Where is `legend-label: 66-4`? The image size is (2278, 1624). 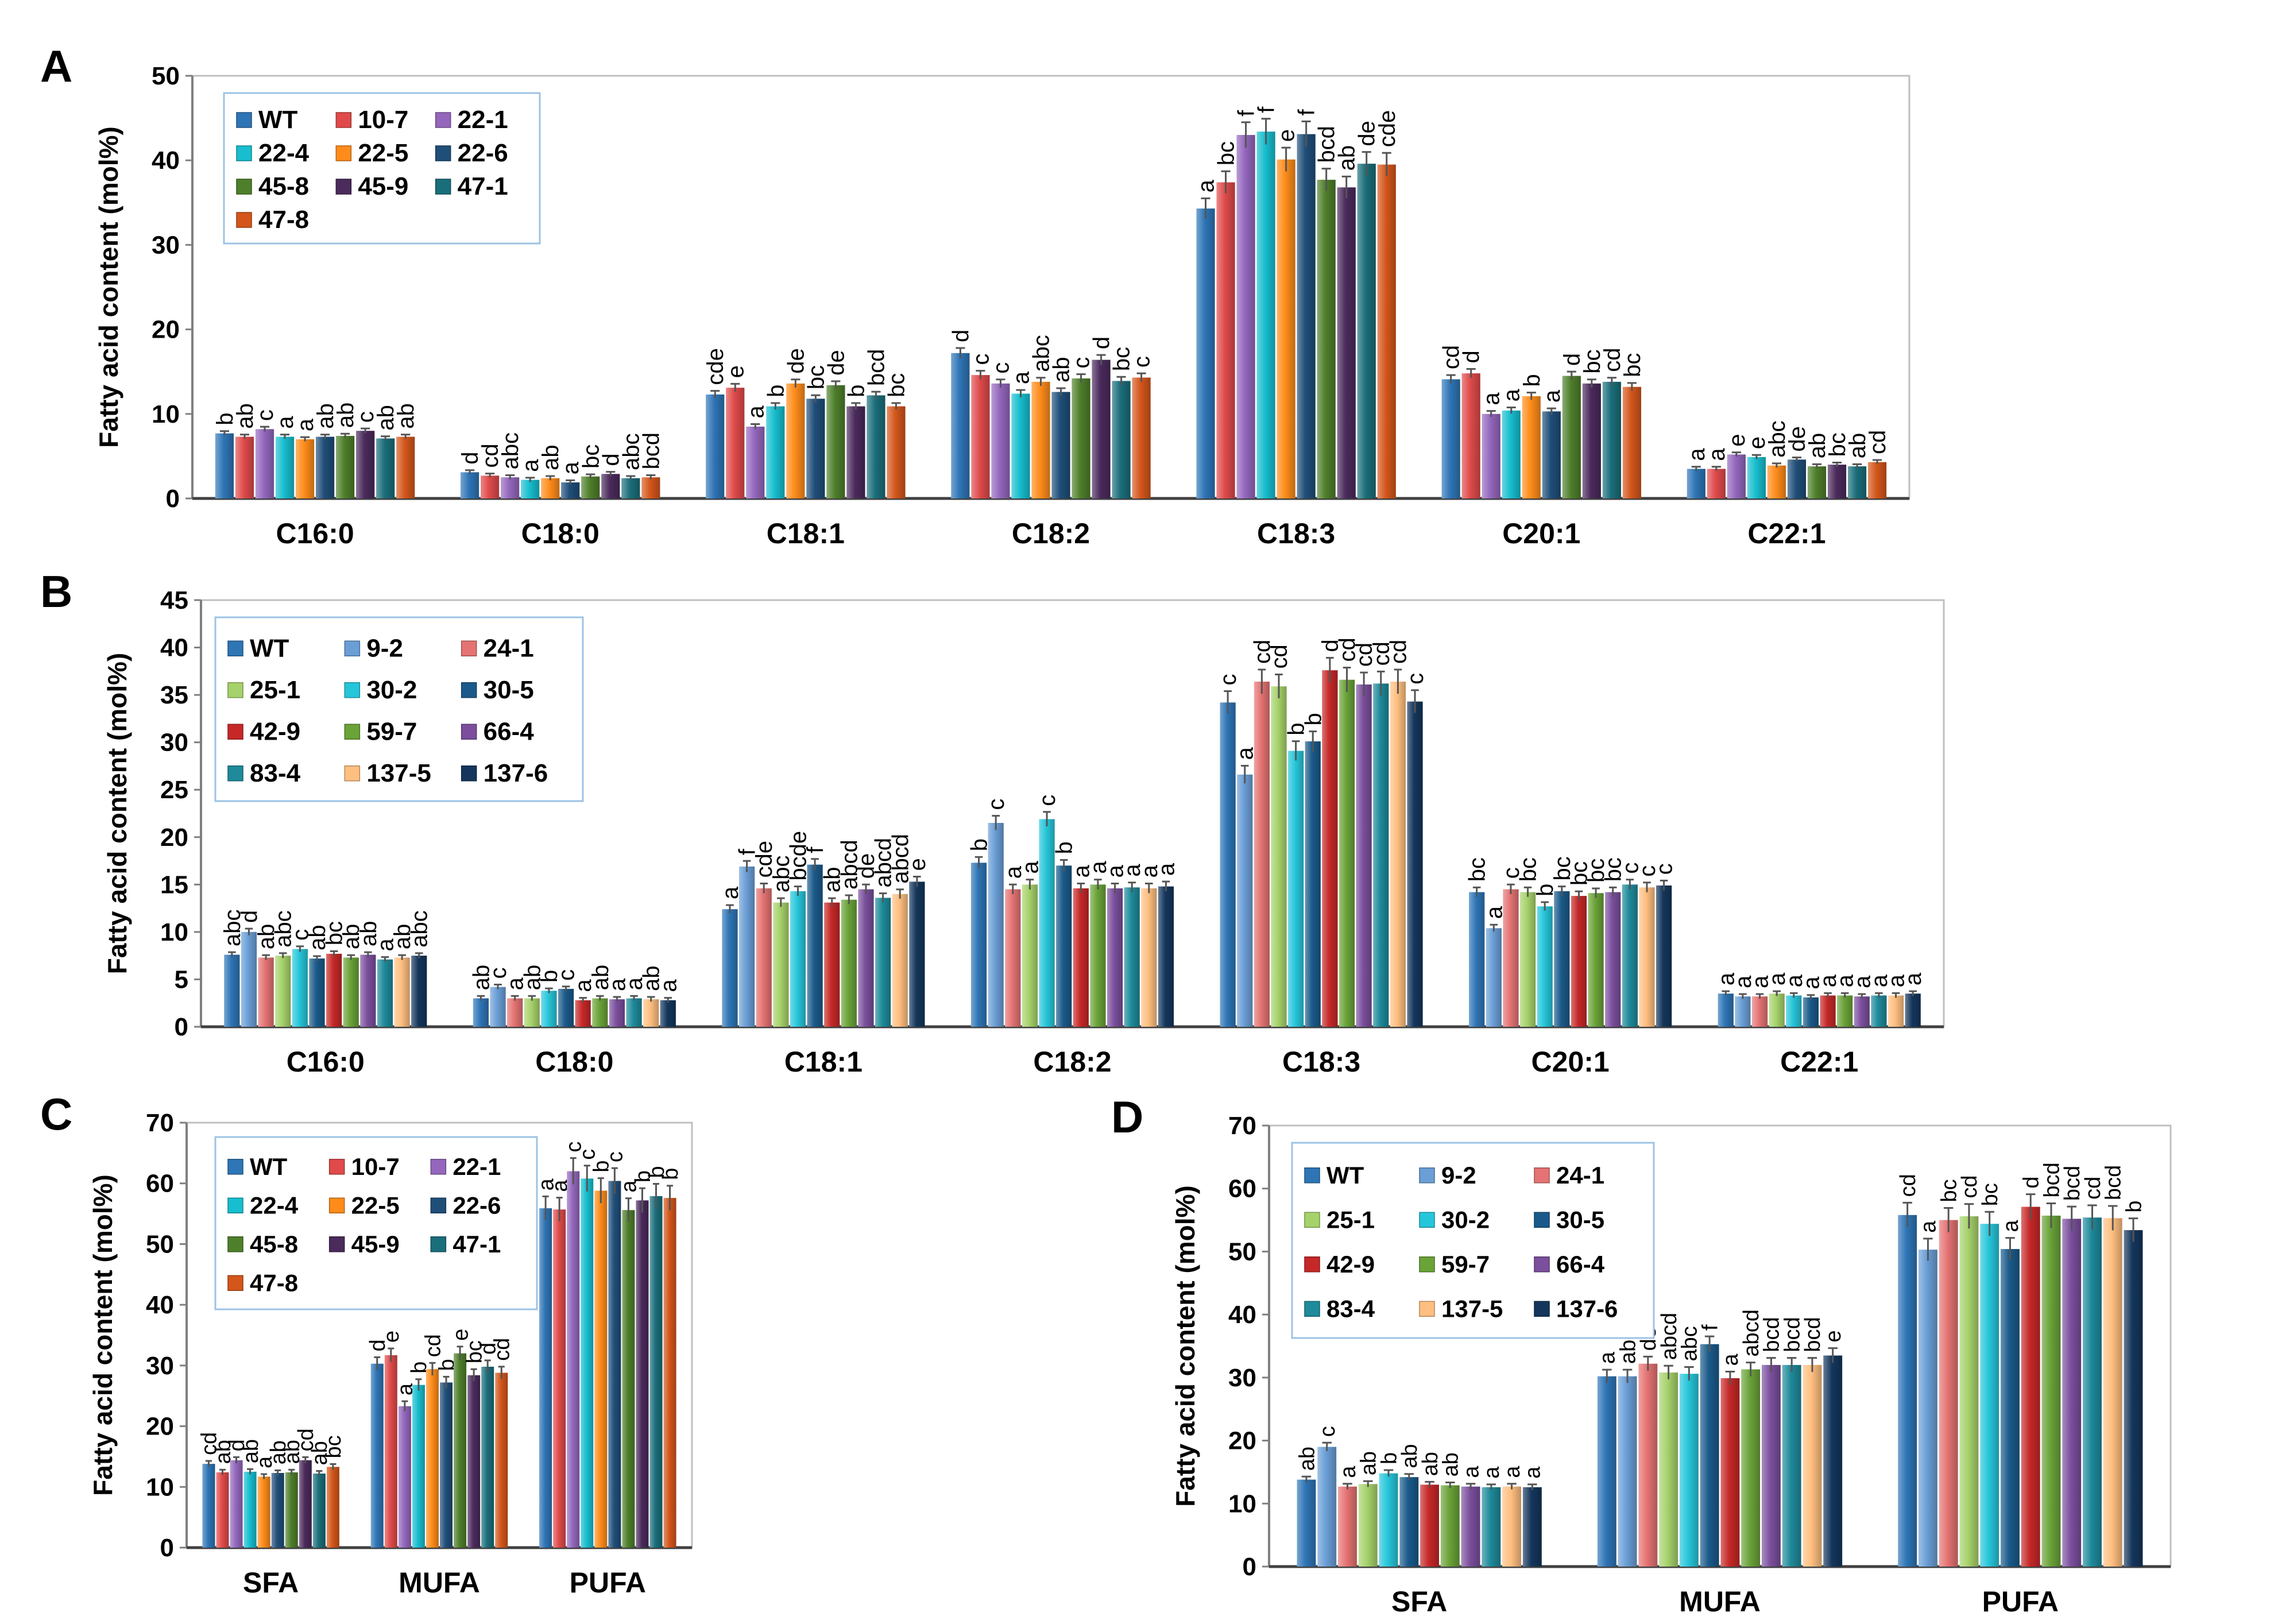
legend-label: 66-4 is located at coordinates (509, 731).